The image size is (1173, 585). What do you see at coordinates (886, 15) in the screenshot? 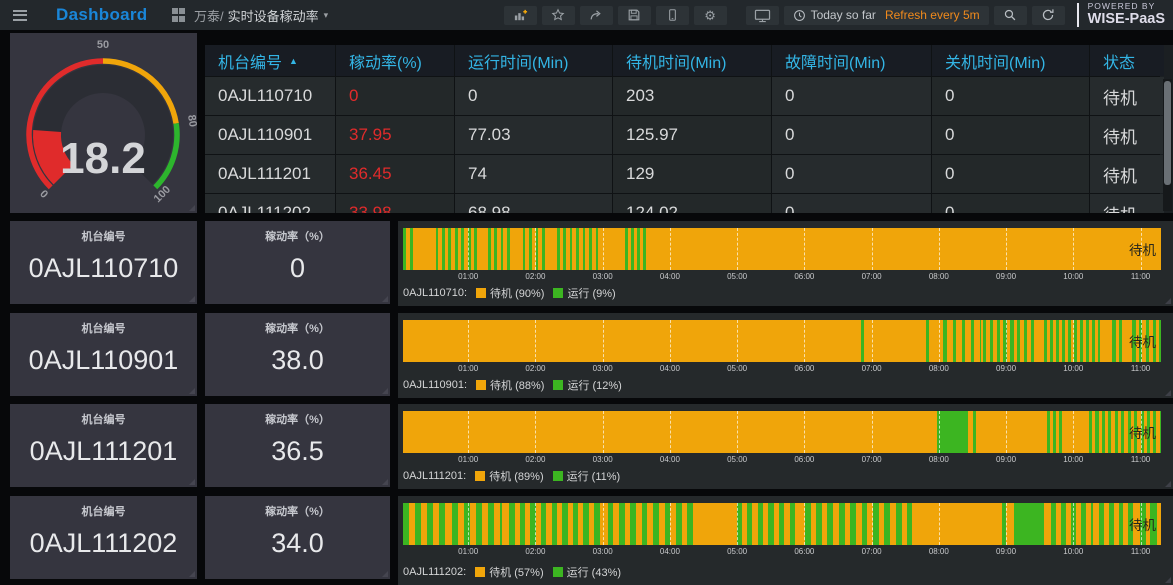
I see `time-range-picker: Today so far Refresh every 5m` at bounding box center [886, 15].